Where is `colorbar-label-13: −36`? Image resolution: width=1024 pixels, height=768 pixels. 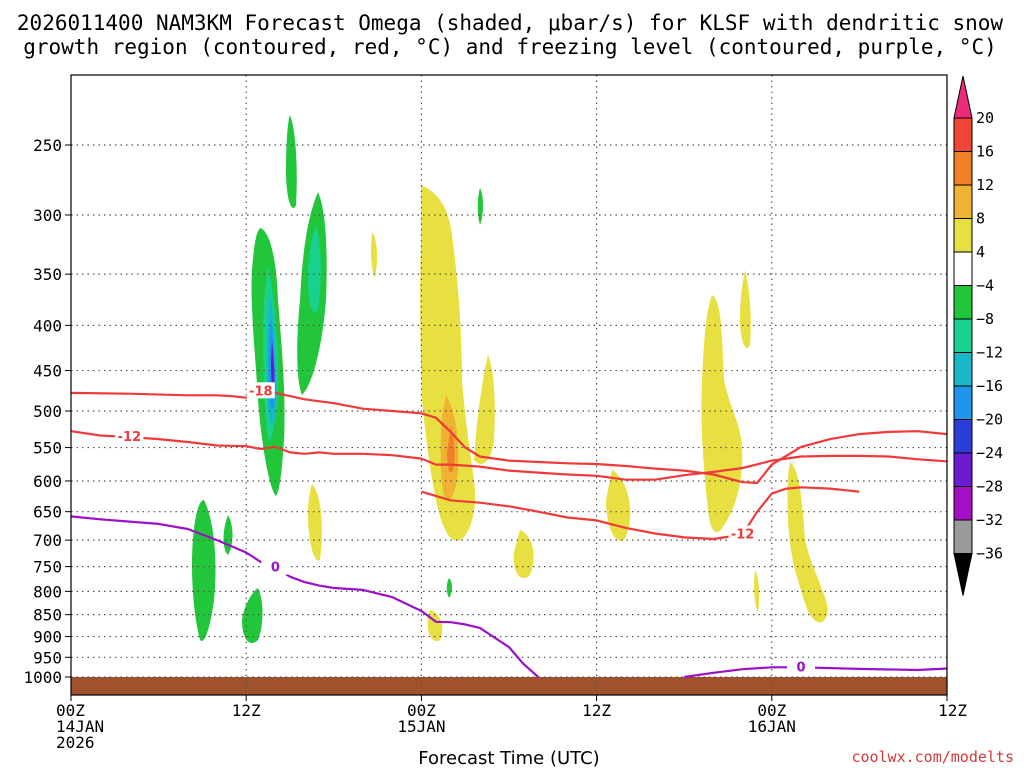 colorbar-label-13: −36 is located at coordinates (989, 554).